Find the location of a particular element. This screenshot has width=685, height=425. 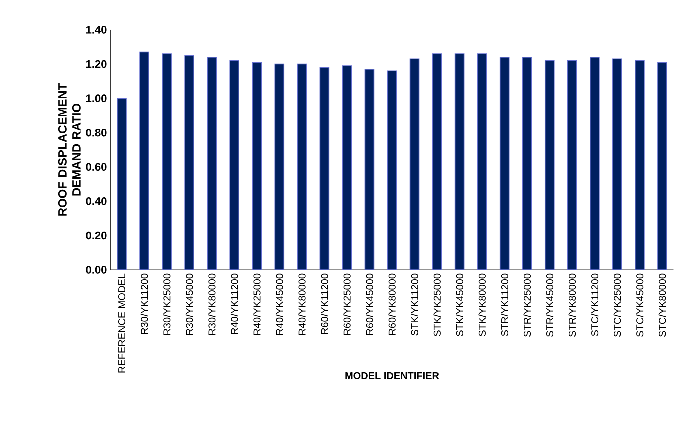

y-tick-label: 0.60 is located at coordinates (96, 167).